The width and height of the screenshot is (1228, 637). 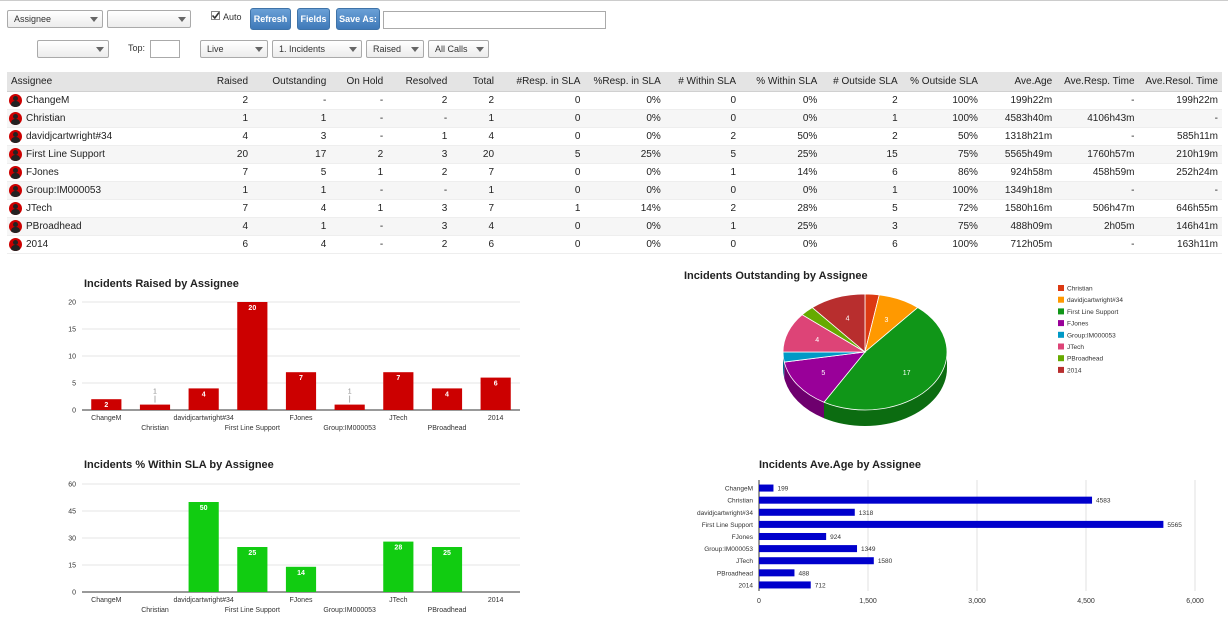 I want to click on x-tick-label: First Line Support, so click(x=252, y=428).